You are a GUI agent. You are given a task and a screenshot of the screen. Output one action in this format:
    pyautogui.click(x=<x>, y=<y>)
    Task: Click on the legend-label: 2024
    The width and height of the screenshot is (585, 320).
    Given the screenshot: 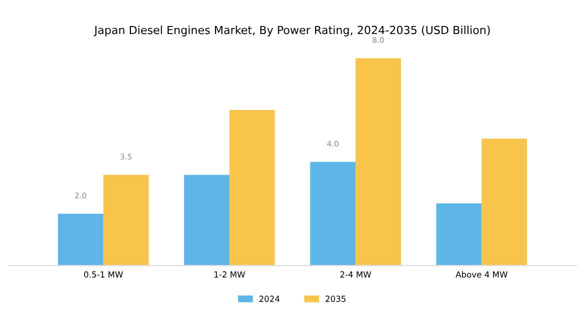 What is the action you would take?
    pyautogui.click(x=269, y=299)
    